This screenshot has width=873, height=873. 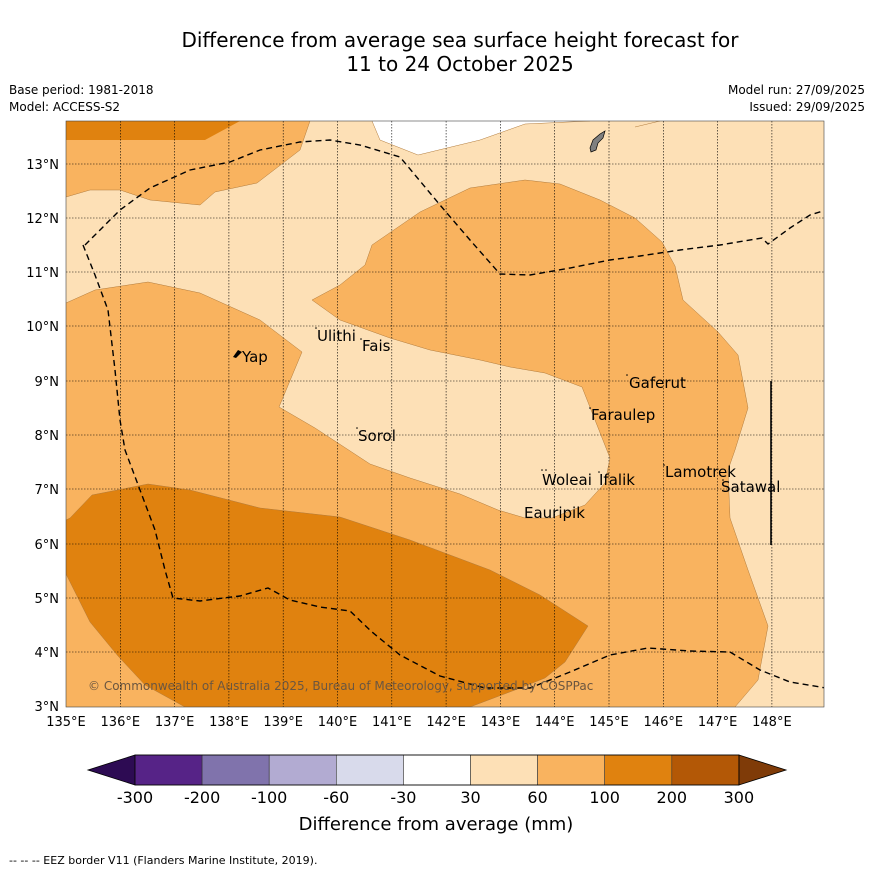 I want to click on colorbar-labels: -300 -200 -100 -60 -30 30 60 100 200 300, so click(x=435, y=797).